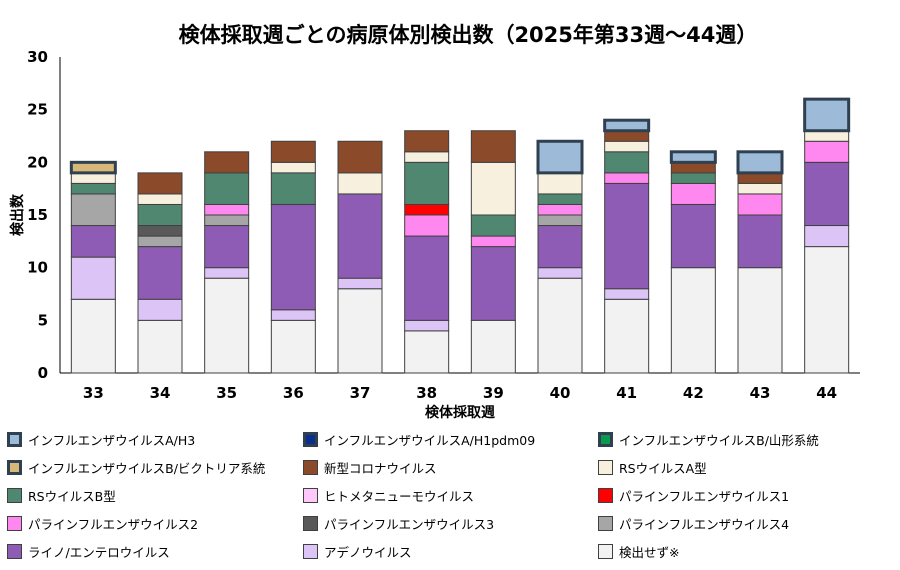 The width and height of the screenshot is (900, 570). What do you see at coordinates (99, 552) in the screenshot?
I see `legend-label: ライノ/エンテロウイルス` at bounding box center [99, 552].